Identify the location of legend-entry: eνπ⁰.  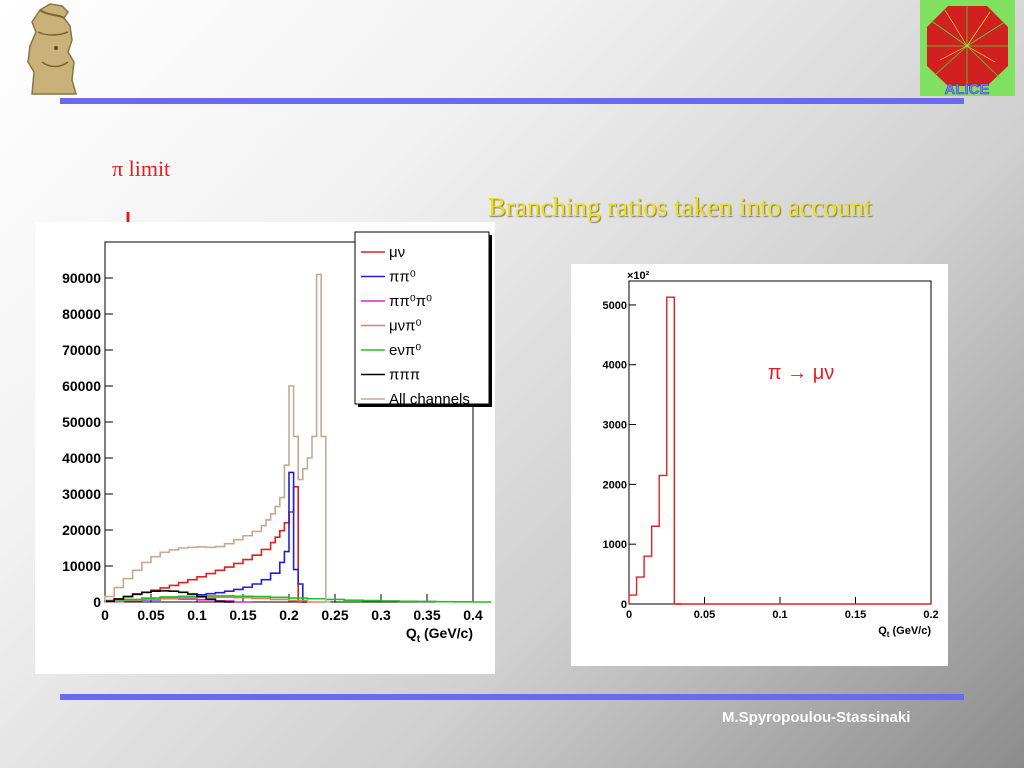
(405, 350).